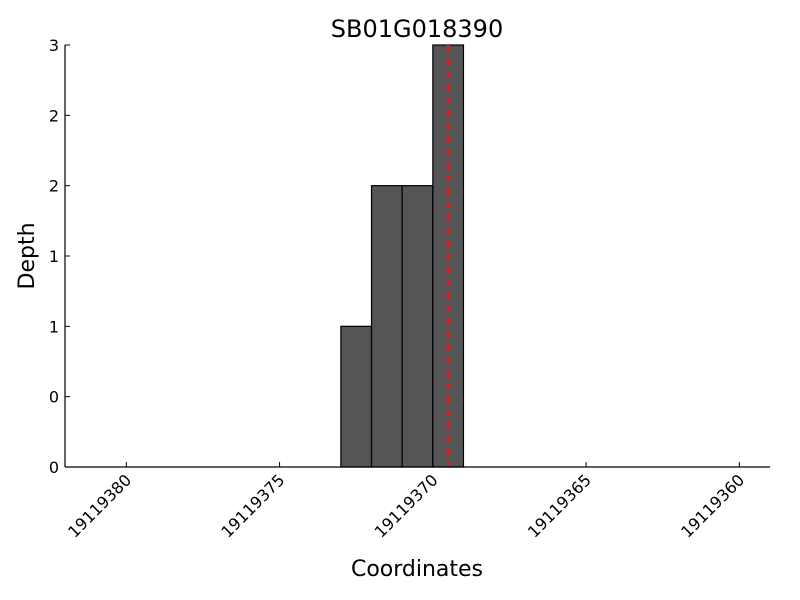 The image size is (800, 600). I want to click on x-tick-label: 19119370, so click(406, 505).